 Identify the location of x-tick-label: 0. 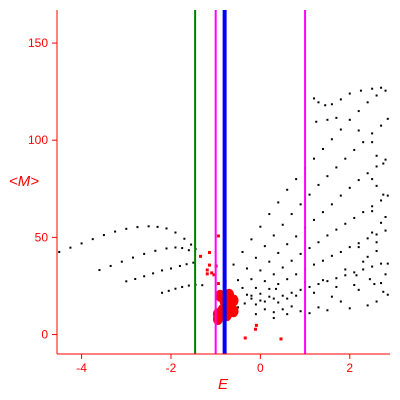
(260, 368).